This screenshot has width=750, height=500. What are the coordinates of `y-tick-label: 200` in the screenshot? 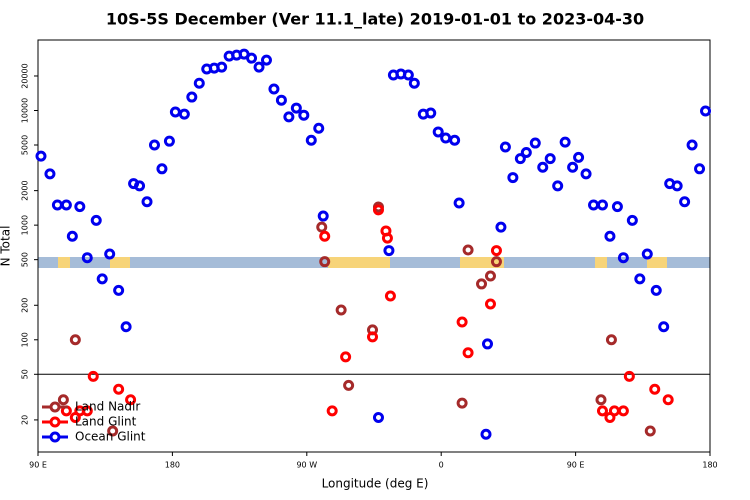 It's located at (25, 305).